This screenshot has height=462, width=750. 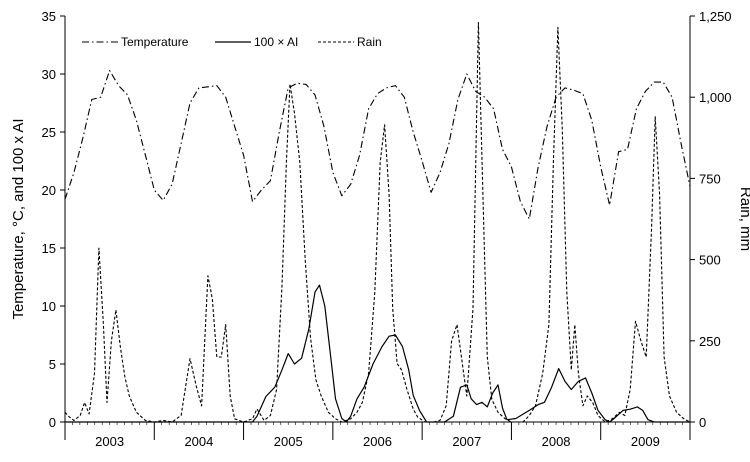 I want to click on legend-label: Temperature, so click(x=155, y=42).